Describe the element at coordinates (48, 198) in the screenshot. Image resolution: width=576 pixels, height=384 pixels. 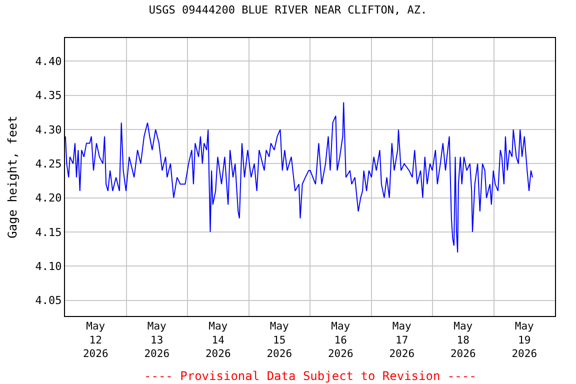
I see `y-tick-label: 4.20` at that location.